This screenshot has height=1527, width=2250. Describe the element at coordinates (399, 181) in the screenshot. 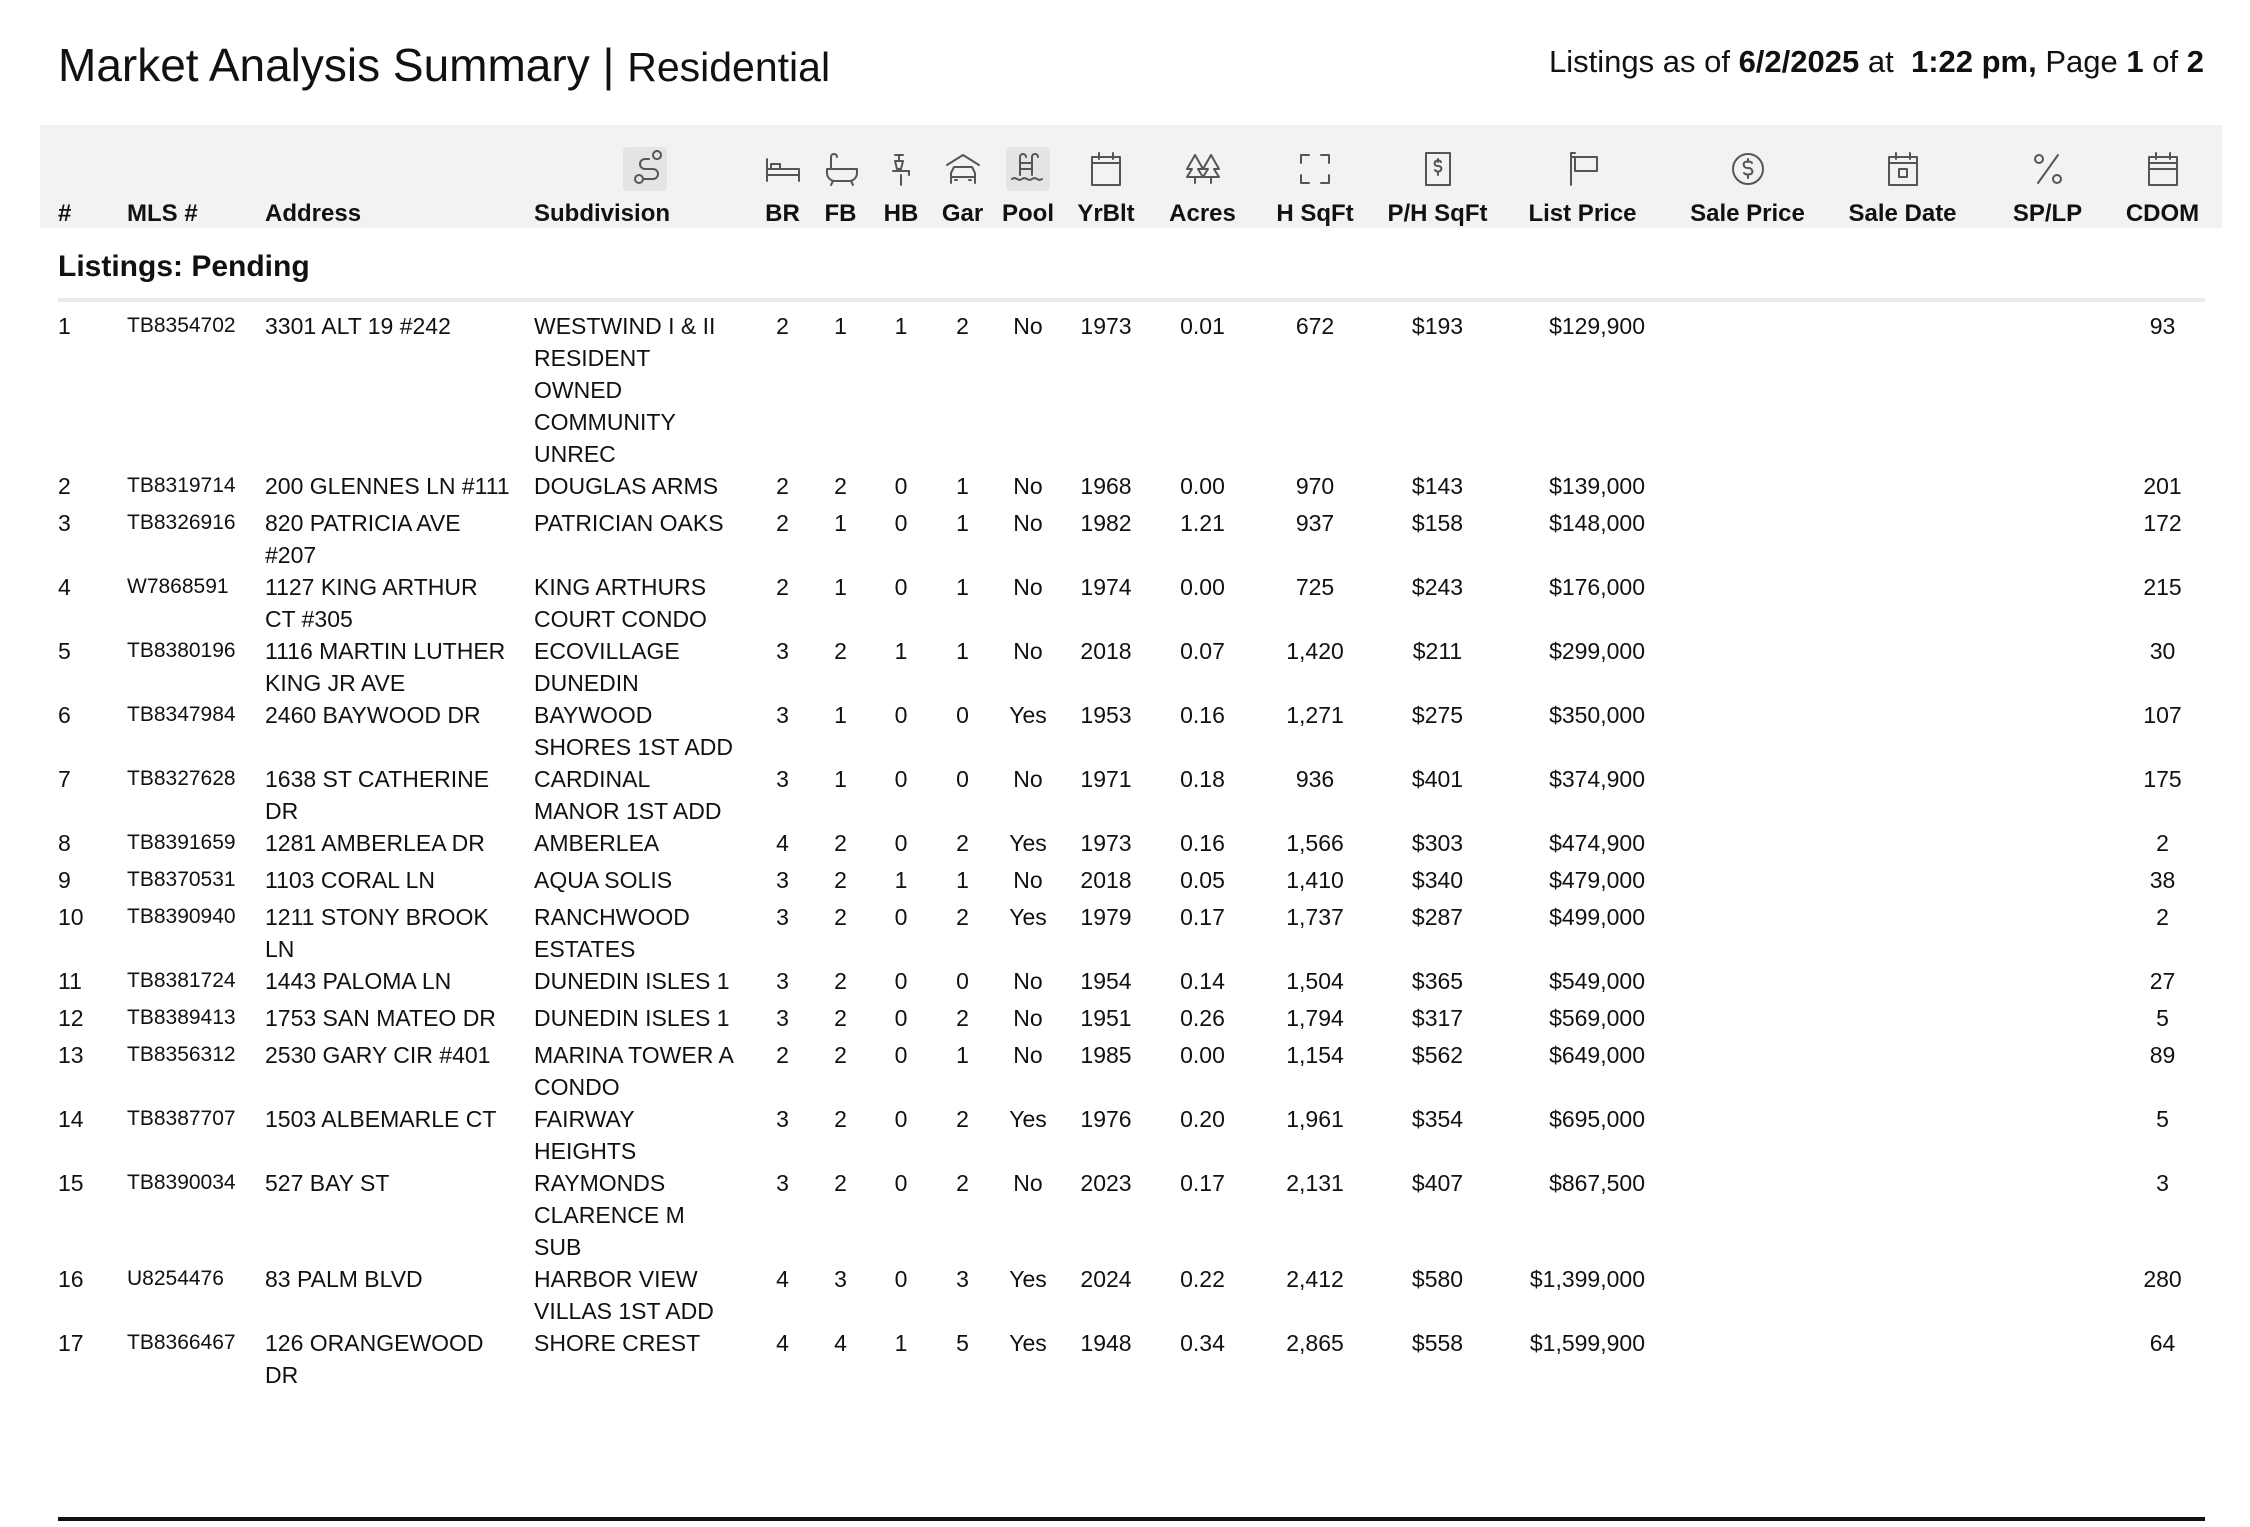

I see `column-heading: Address` at that location.